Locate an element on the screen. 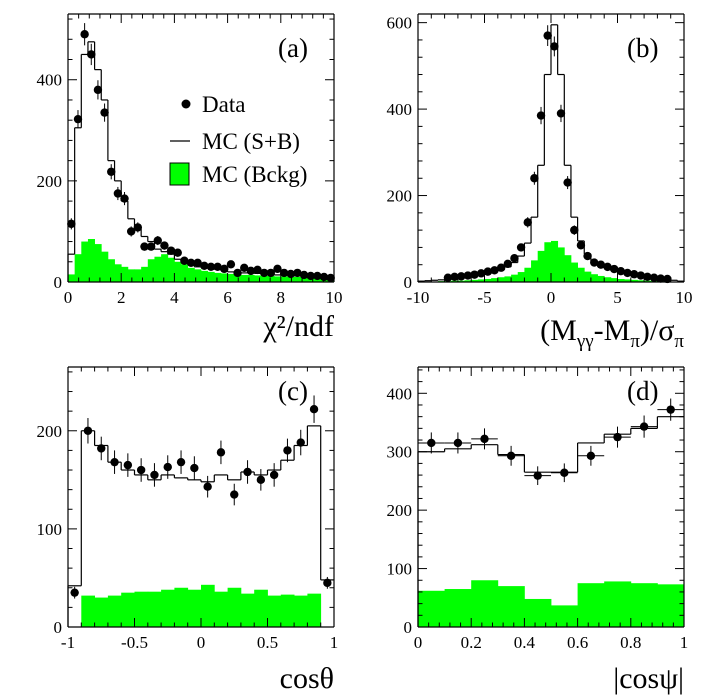  background-histogram is located at coordinates (551, 603).